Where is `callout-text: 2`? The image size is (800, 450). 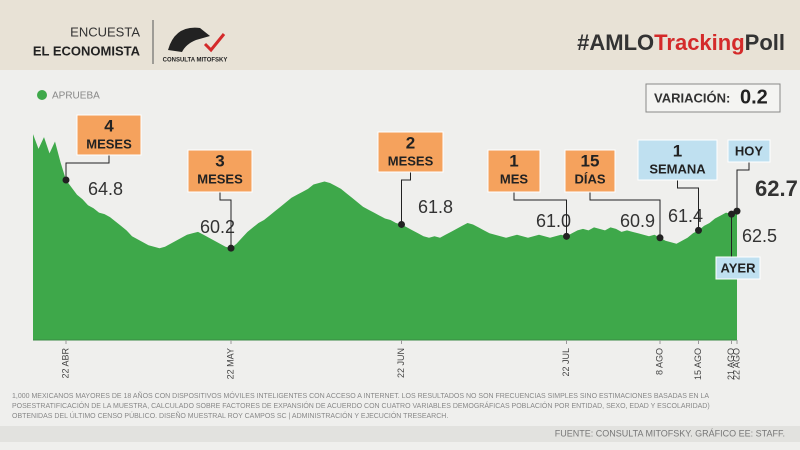 callout-text: 2 is located at coordinates (410, 142).